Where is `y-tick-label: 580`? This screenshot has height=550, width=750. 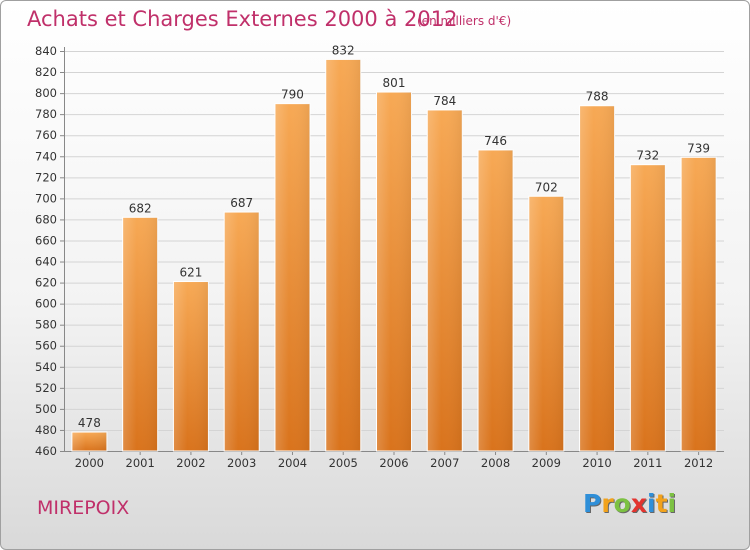 y-tick-label: 580 is located at coordinates (46, 325).